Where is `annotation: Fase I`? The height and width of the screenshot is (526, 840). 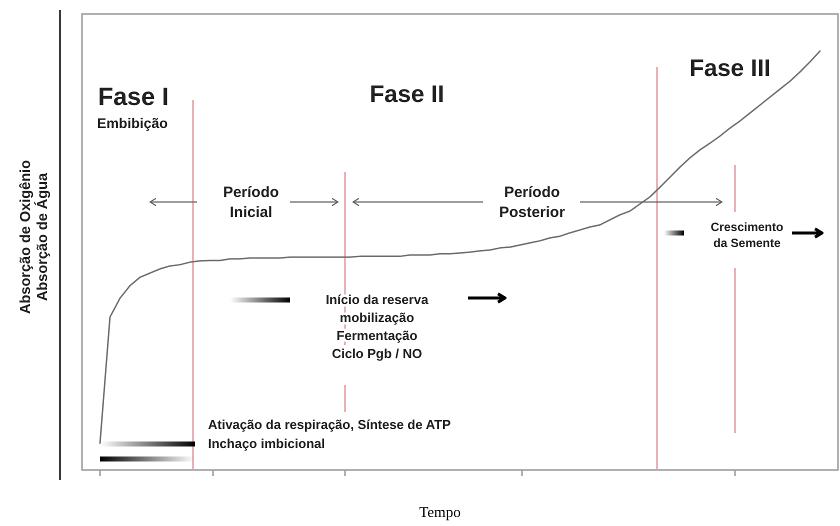 annotation: Fase I is located at coordinates (133, 97).